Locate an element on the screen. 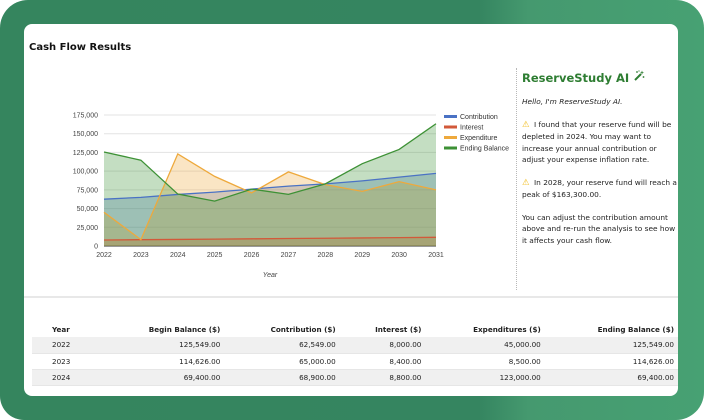 The width and height of the screenshot is (704, 420). y-tick-label: 150,000 is located at coordinates (85, 134).